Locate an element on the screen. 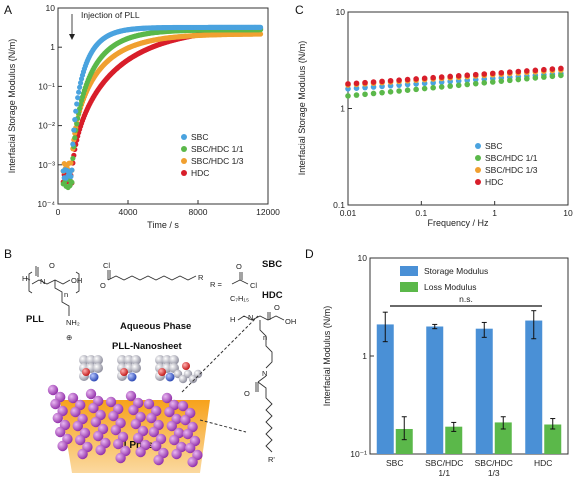 Image resolution: width=575 pixels, height=483 pixels. nitrogen-atom is located at coordinates (132, 377).